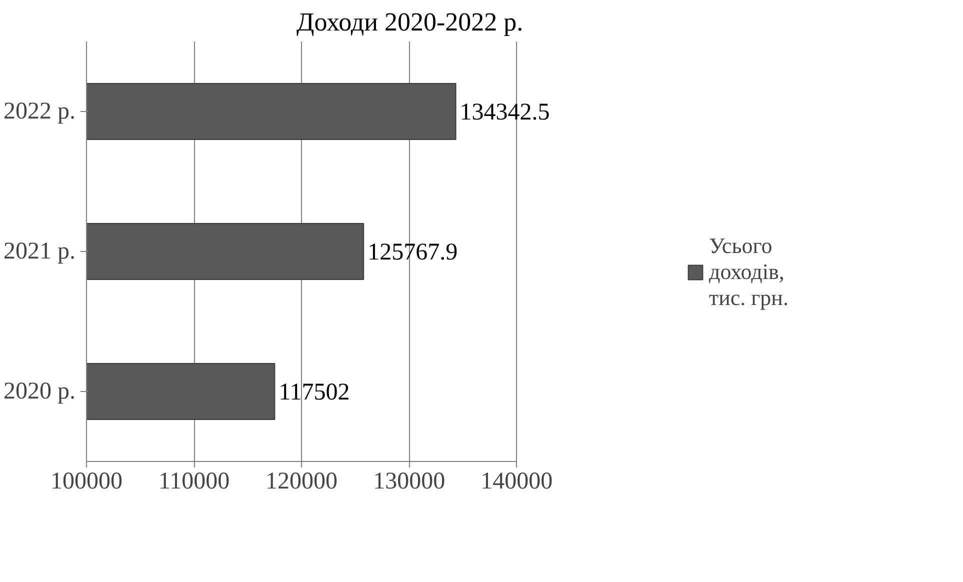 This screenshot has width=963, height=582. Describe the element at coordinates (748, 272) in the screenshot. I see `legend-label: Усього доходів, тис. грн.` at that location.